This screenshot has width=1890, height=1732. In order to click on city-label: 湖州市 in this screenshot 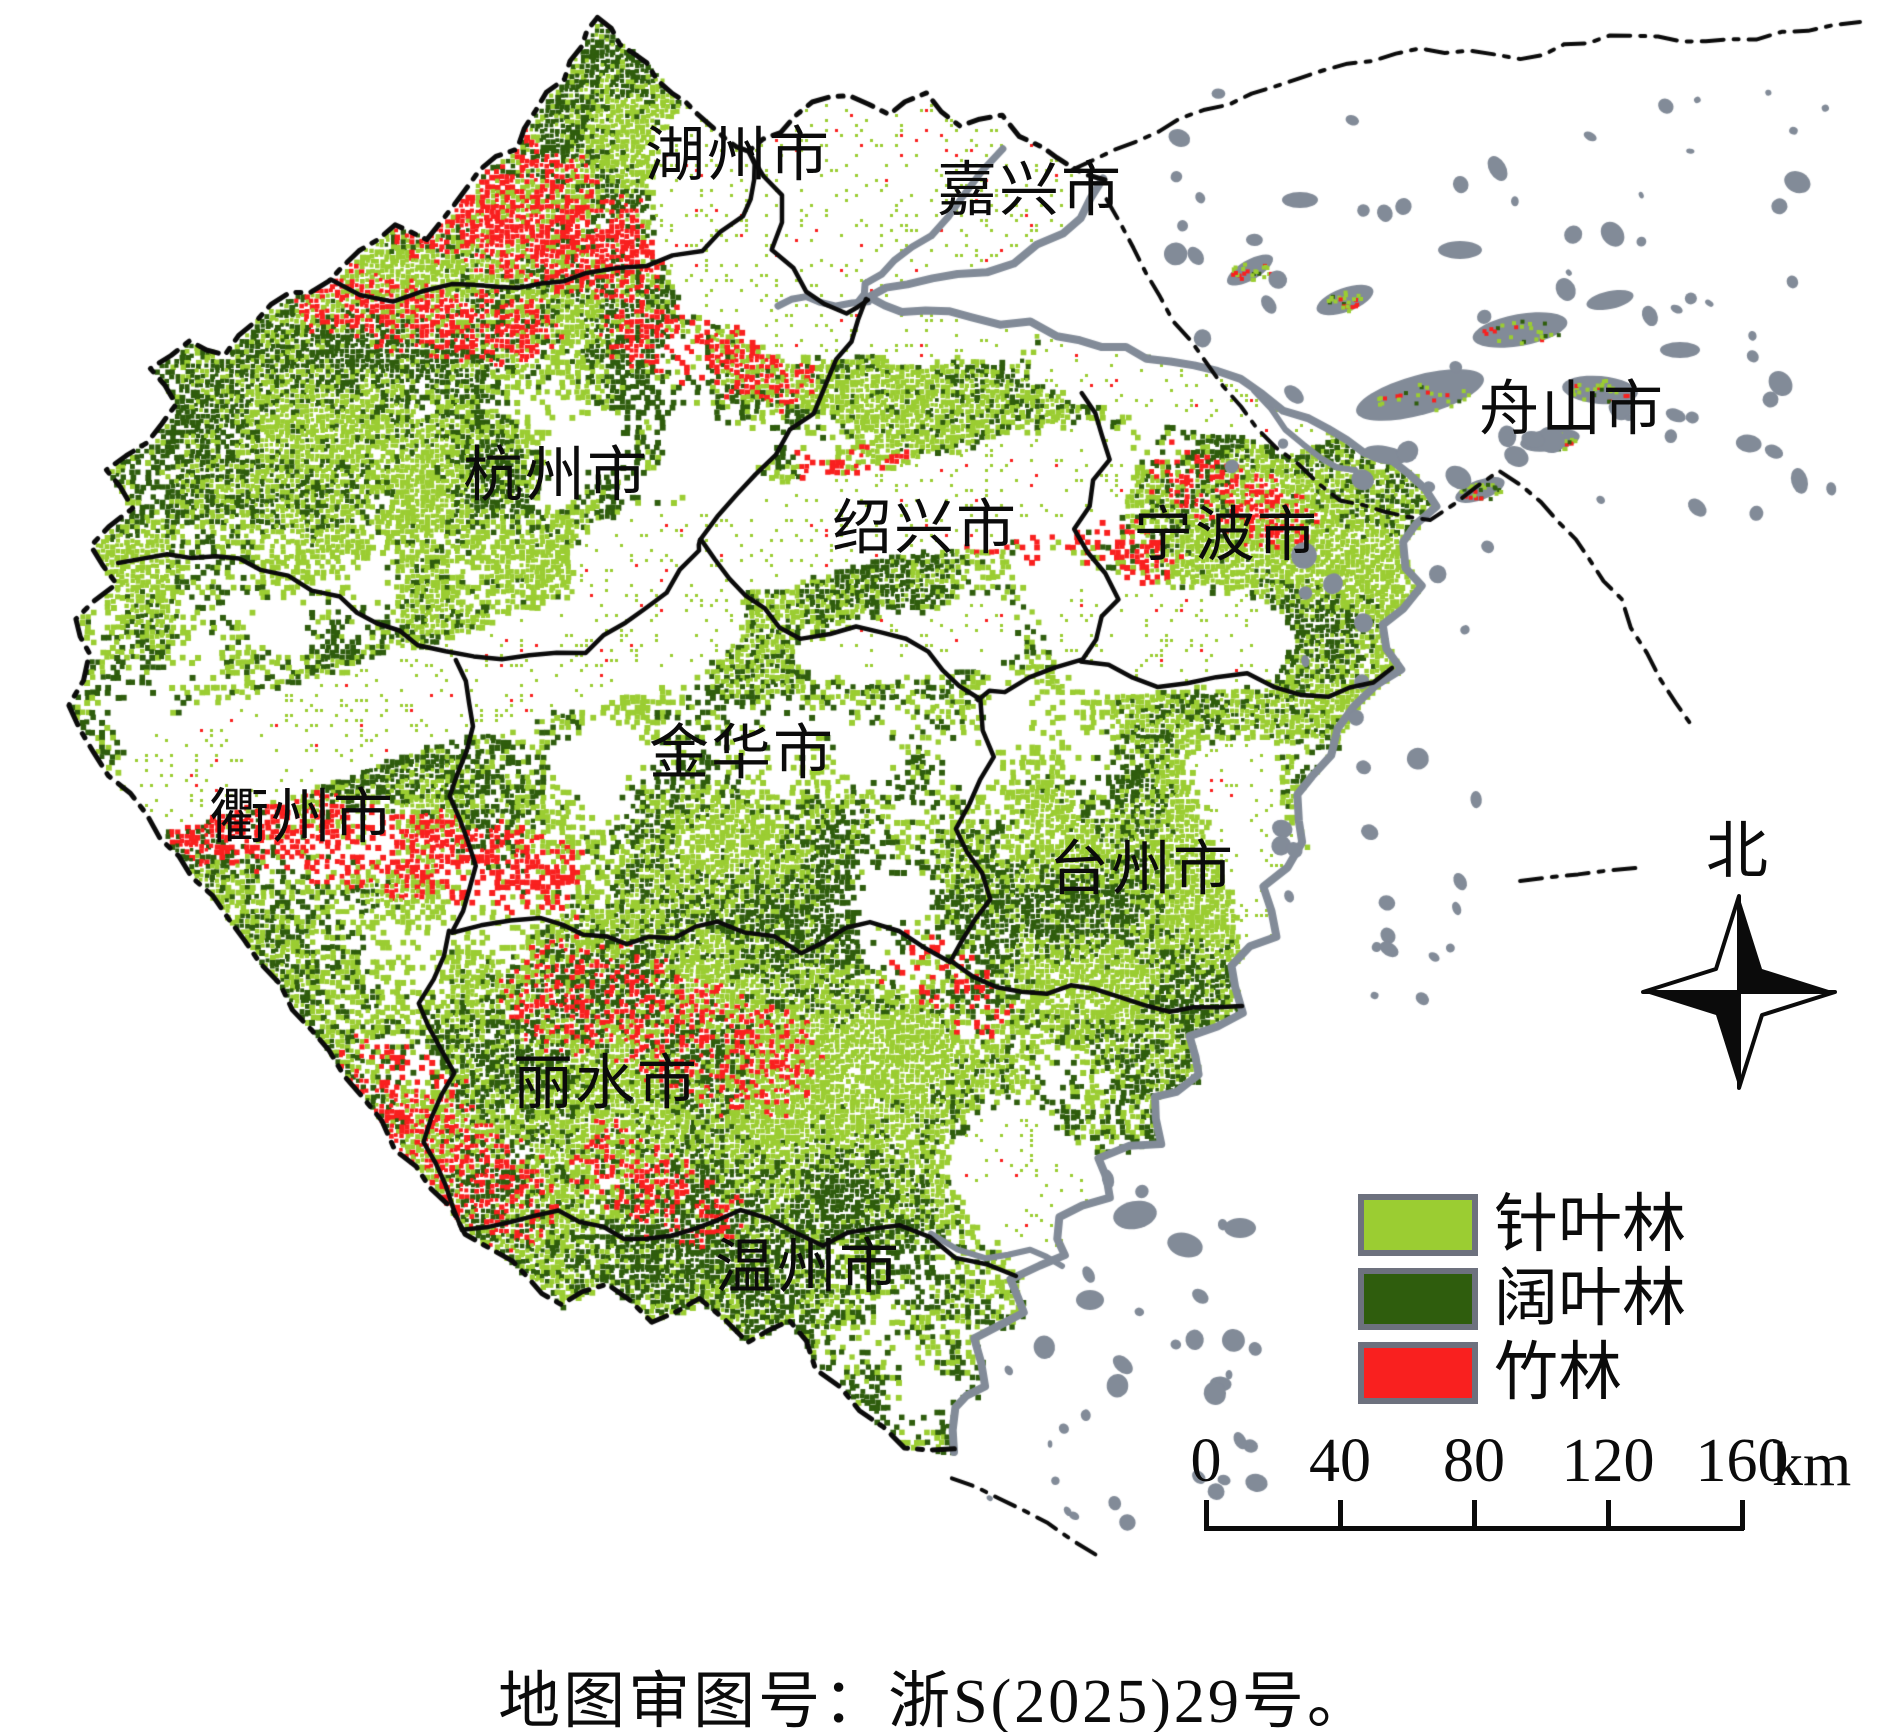, I will do `click(738, 155)`.